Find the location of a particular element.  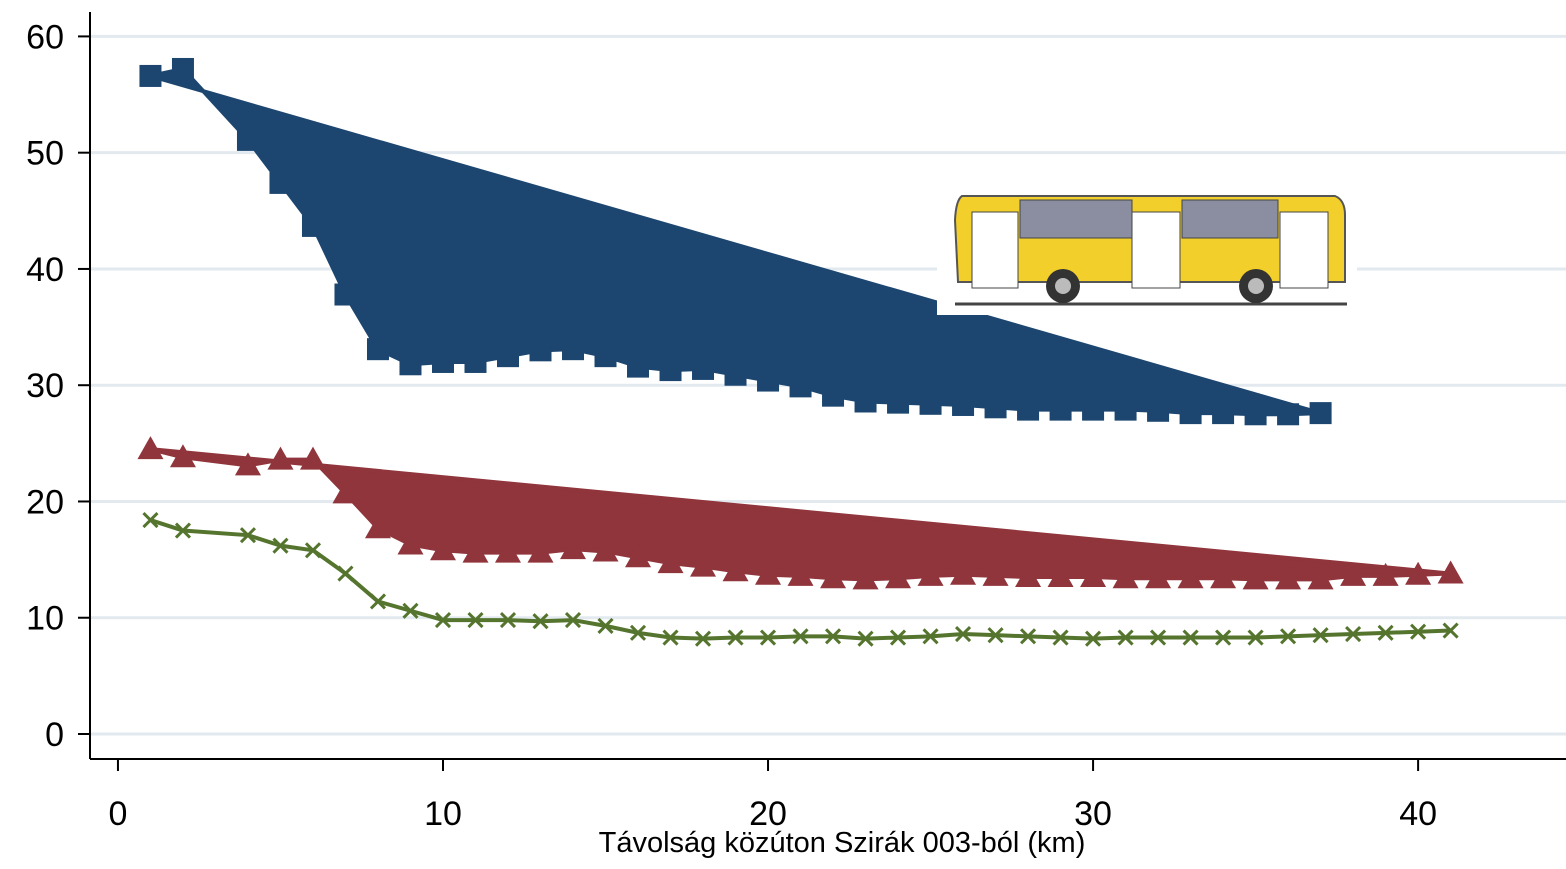

series-line is located at coordinates (800, 579).